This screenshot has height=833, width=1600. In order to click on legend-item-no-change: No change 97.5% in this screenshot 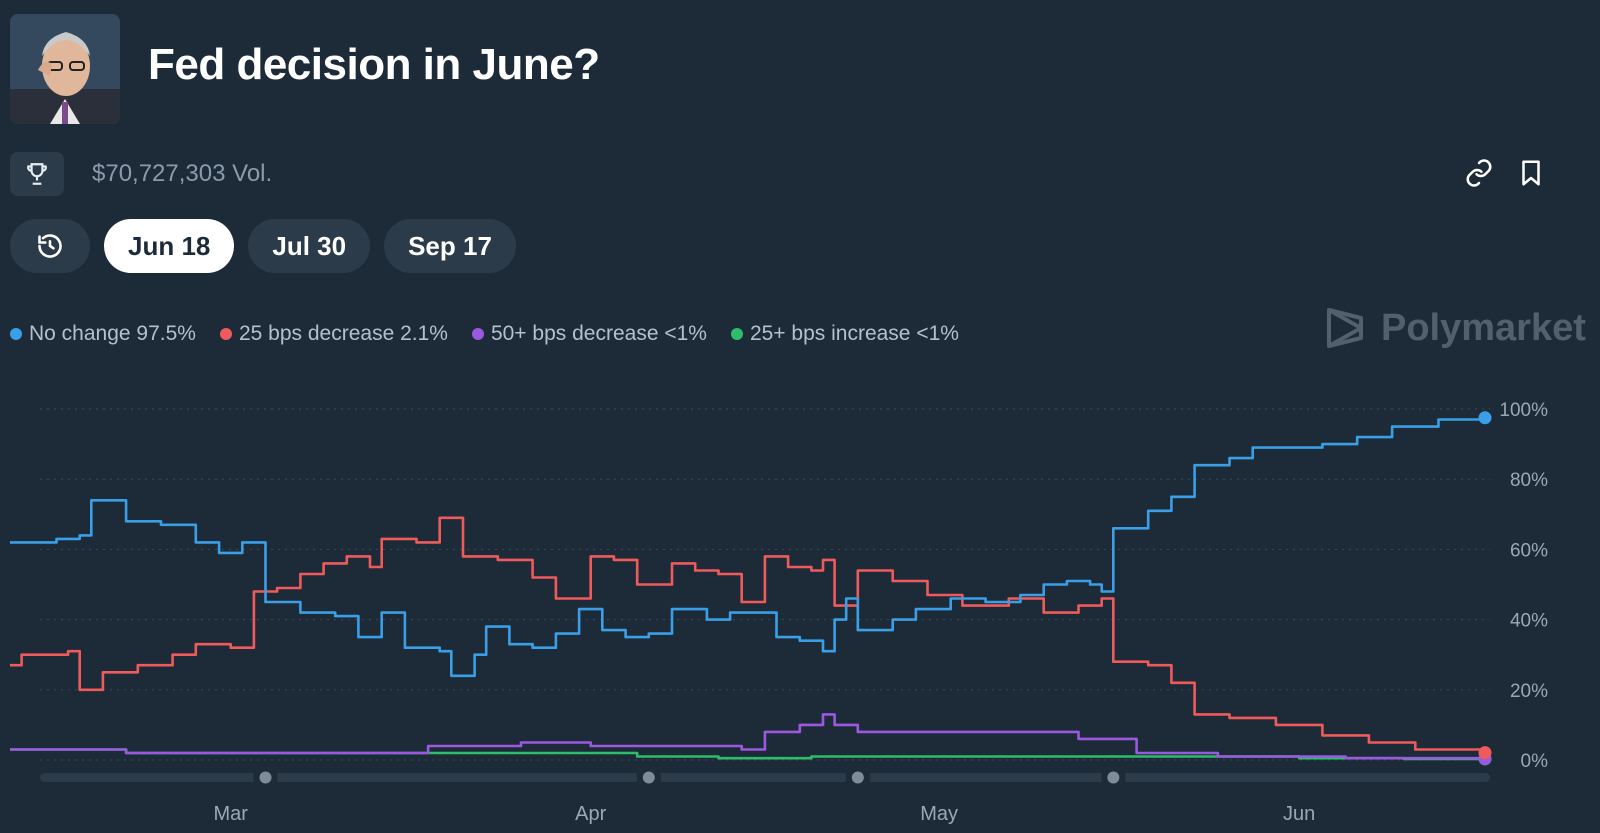, I will do `click(103, 334)`.